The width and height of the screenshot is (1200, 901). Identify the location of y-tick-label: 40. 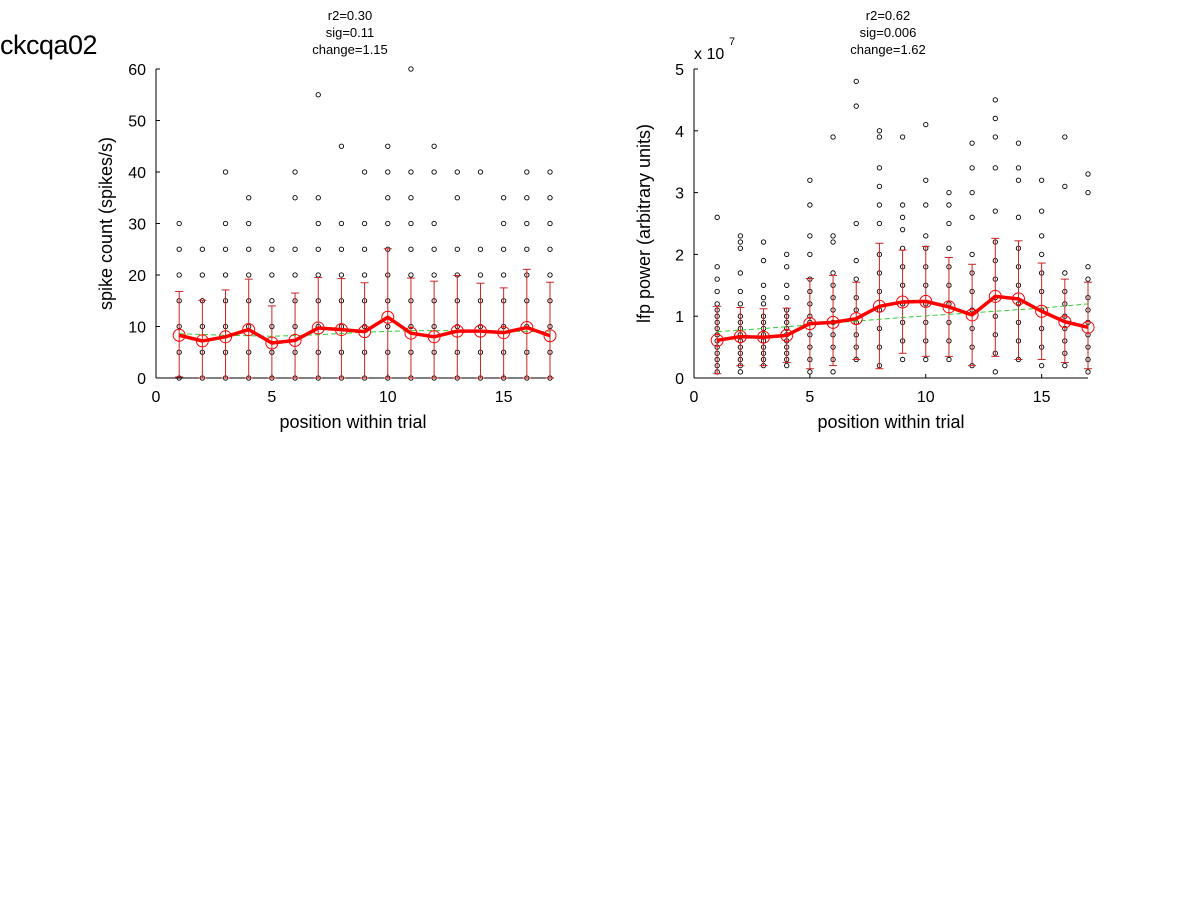
(137, 173).